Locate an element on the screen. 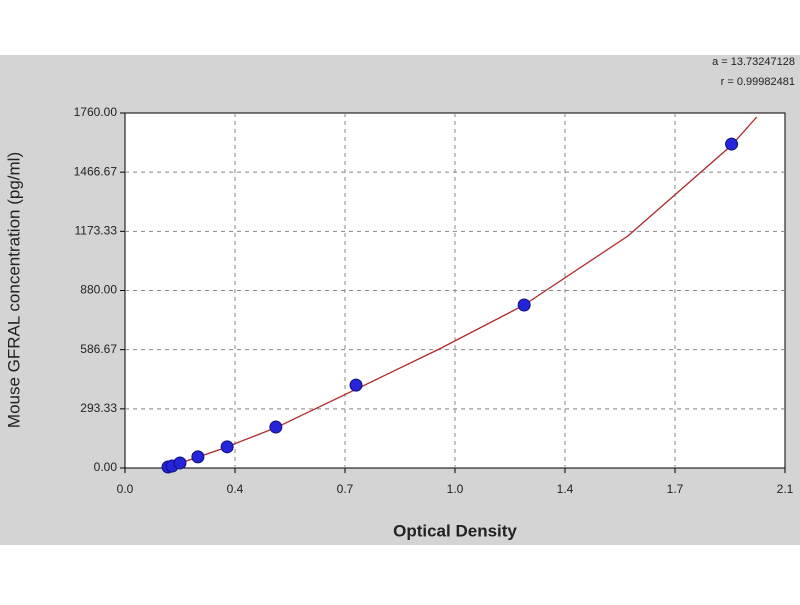 The image size is (800, 605). x-tick-label: 1.0 is located at coordinates (455, 489).